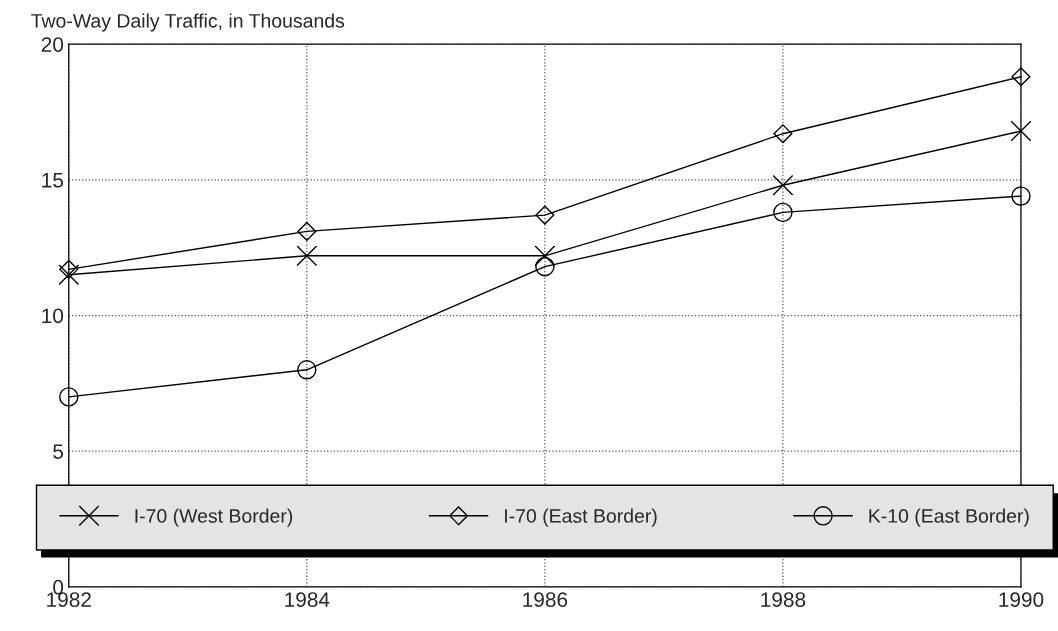 This screenshot has height=631, width=1058. What do you see at coordinates (58, 451) in the screenshot?
I see `y-tick-label: 5` at bounding box center [58, 451].